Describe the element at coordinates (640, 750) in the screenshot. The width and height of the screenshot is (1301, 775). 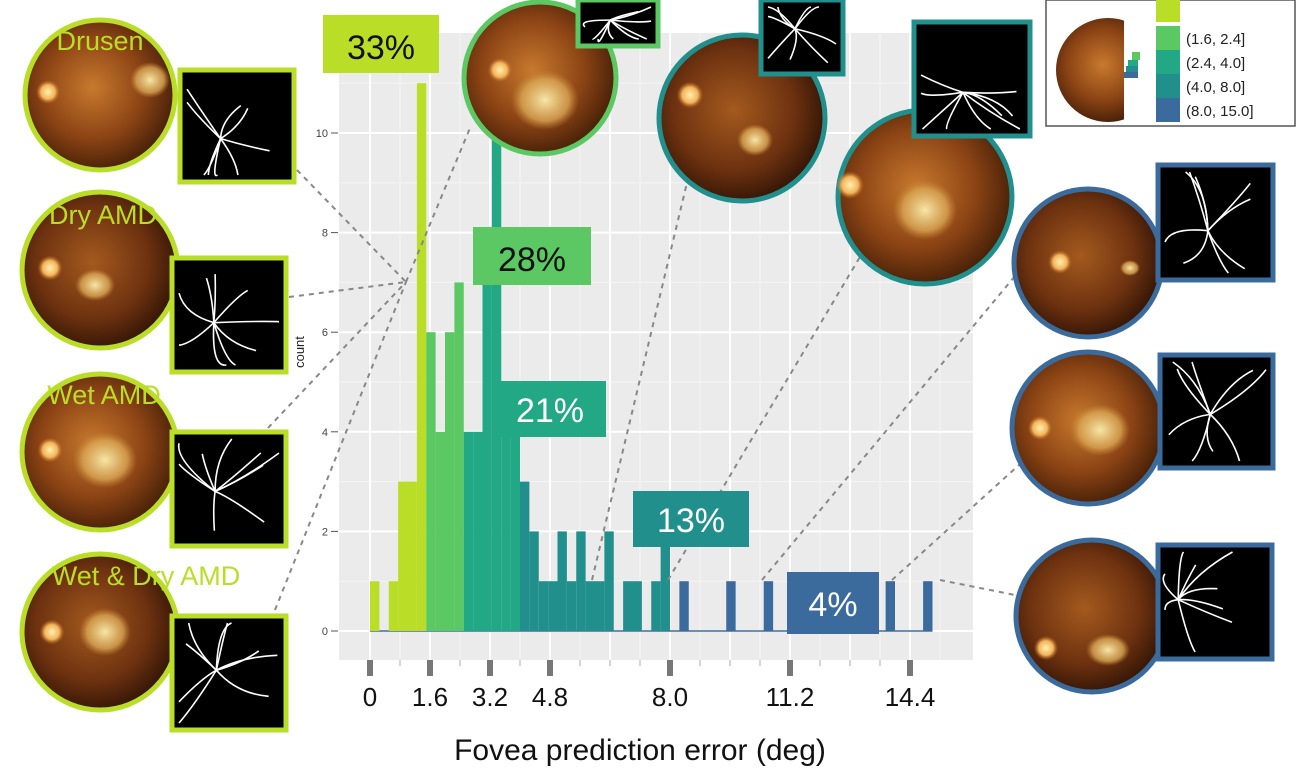
I see `x-axis-label: Fovea prediction error (deg)` at that location.